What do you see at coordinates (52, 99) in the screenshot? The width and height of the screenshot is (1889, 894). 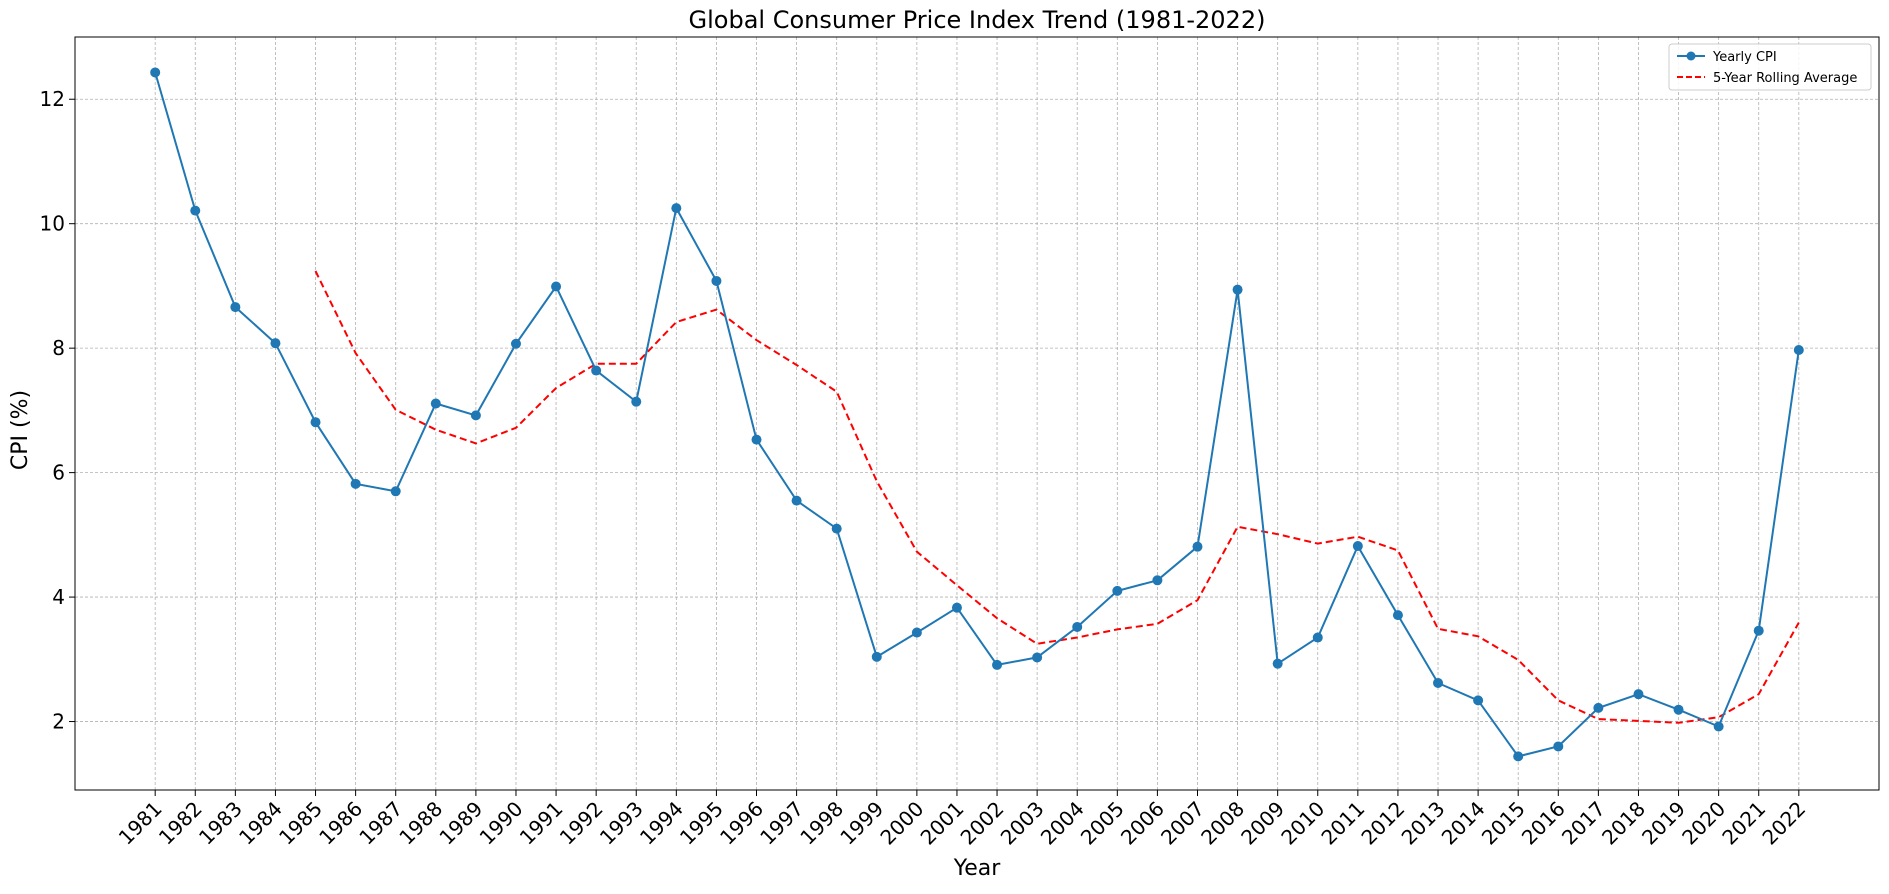 I see `y-tick-label: 12` at bounding box center [52, 99].